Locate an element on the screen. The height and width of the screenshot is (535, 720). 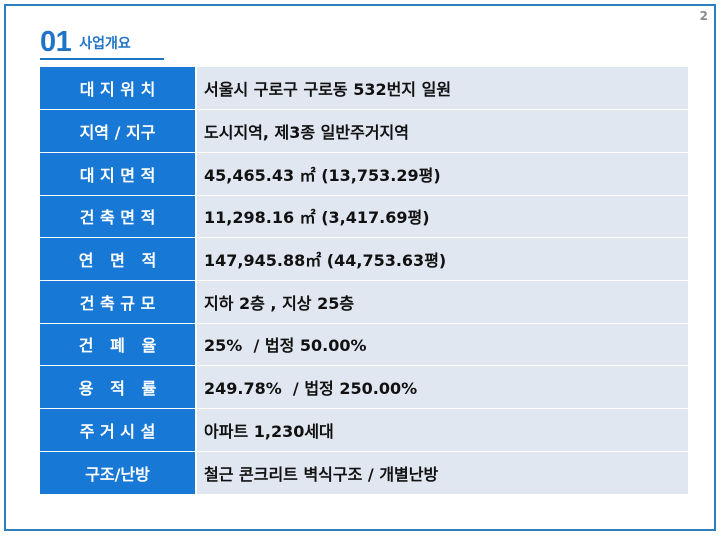
table-row: 건 축 면 적 11,298.16 ㎡ (3,417.69평) is located at coordinates (364, 217).